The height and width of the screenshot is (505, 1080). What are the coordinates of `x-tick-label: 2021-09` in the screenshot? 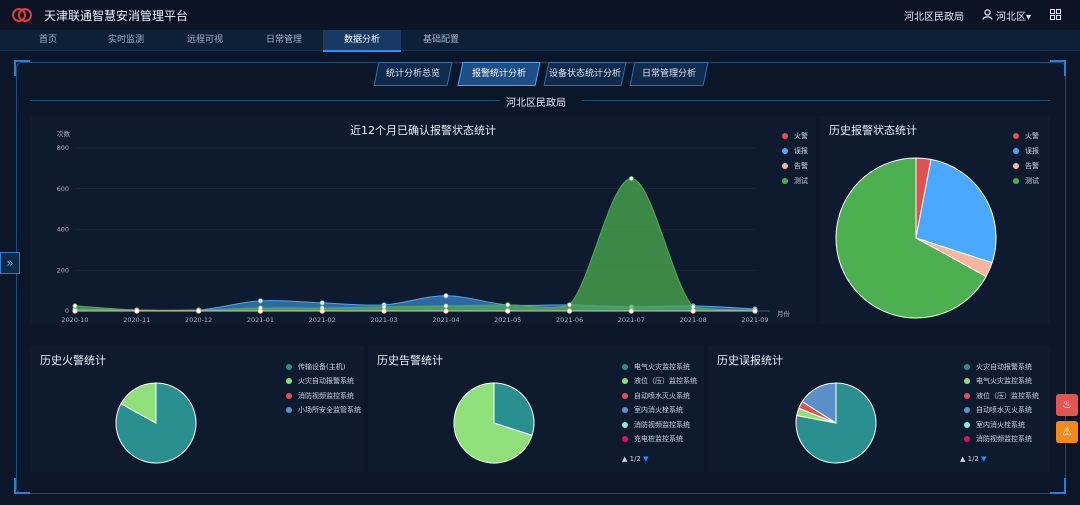 It's located at (754, 320).